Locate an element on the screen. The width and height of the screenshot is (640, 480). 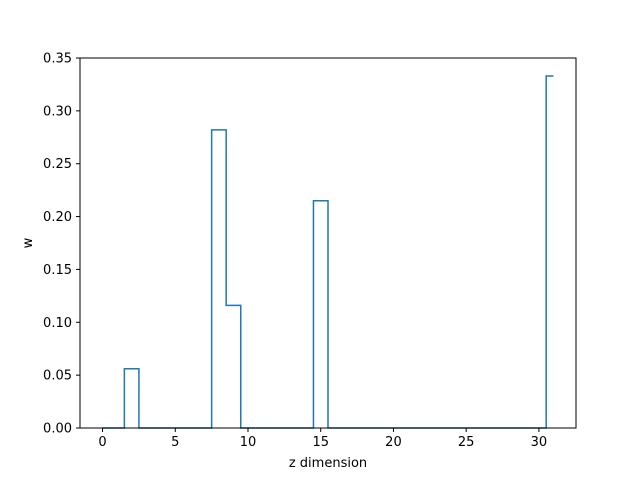
x-tick-label: 10 is located at coordinates (248, 442).